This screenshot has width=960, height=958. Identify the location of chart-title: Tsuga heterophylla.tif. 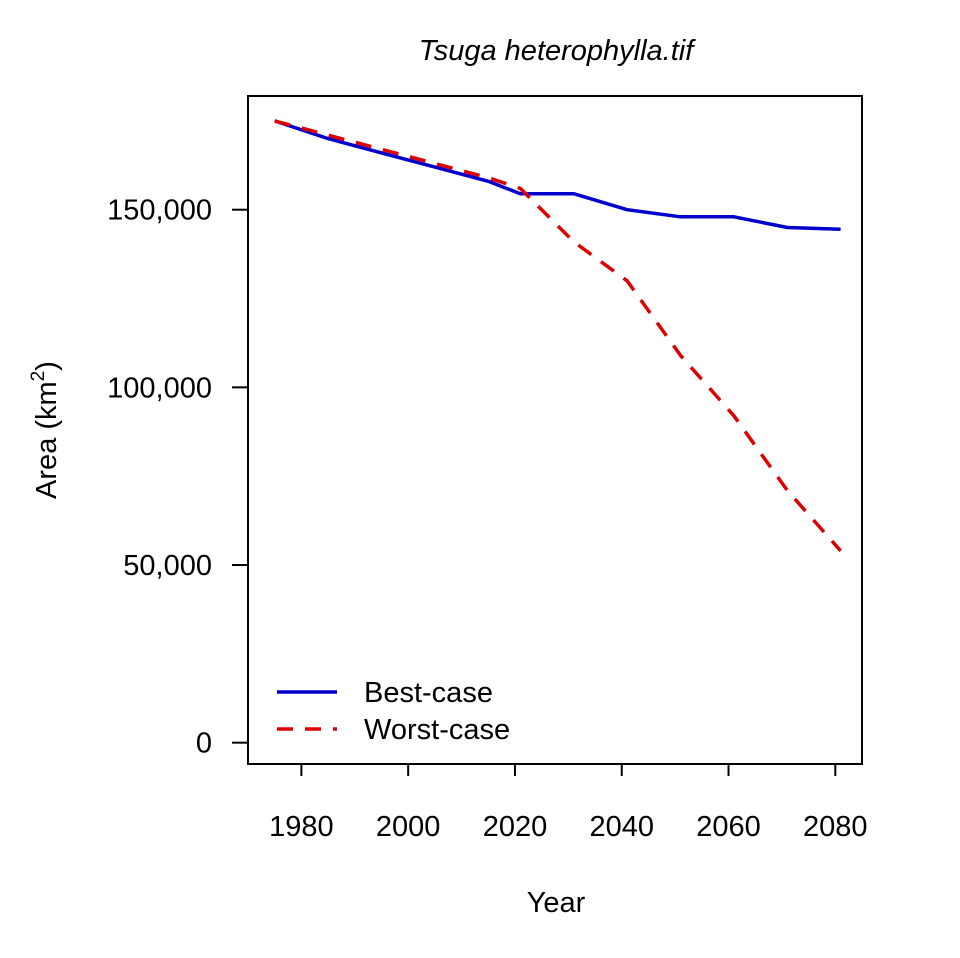
(558, 51).